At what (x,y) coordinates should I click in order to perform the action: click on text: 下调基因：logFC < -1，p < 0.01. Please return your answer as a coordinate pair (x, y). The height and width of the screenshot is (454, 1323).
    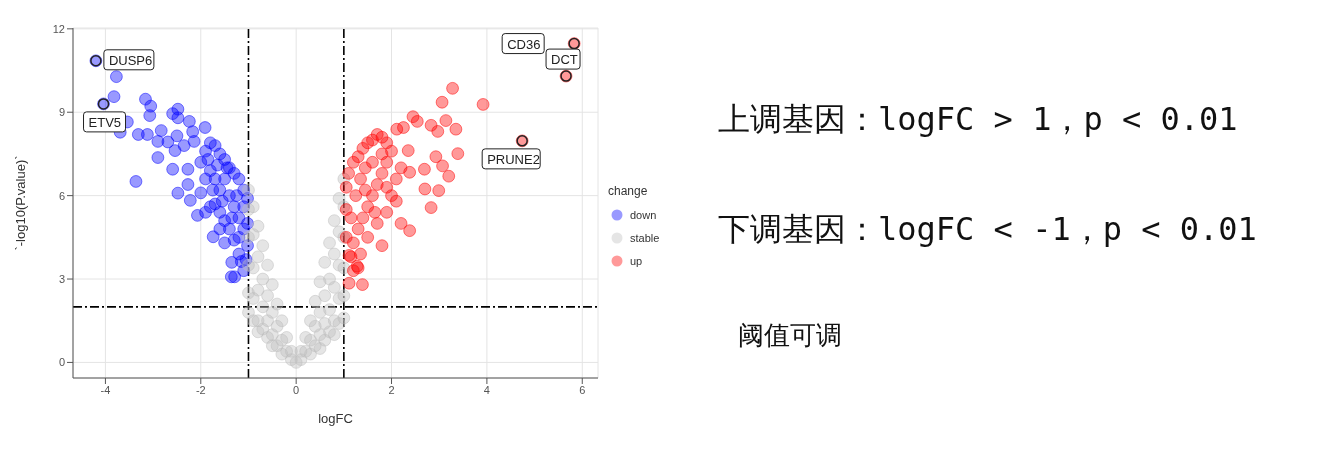
    Looking at the image, I should click on (987, 229).